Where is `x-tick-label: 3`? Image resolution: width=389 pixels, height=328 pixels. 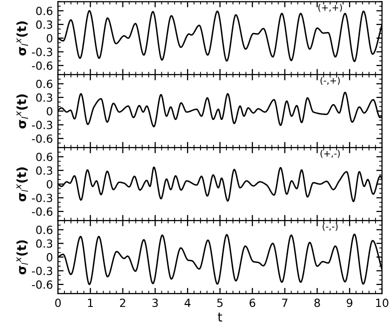
x-tick-label: 3 is located at coordinates (155, 303).